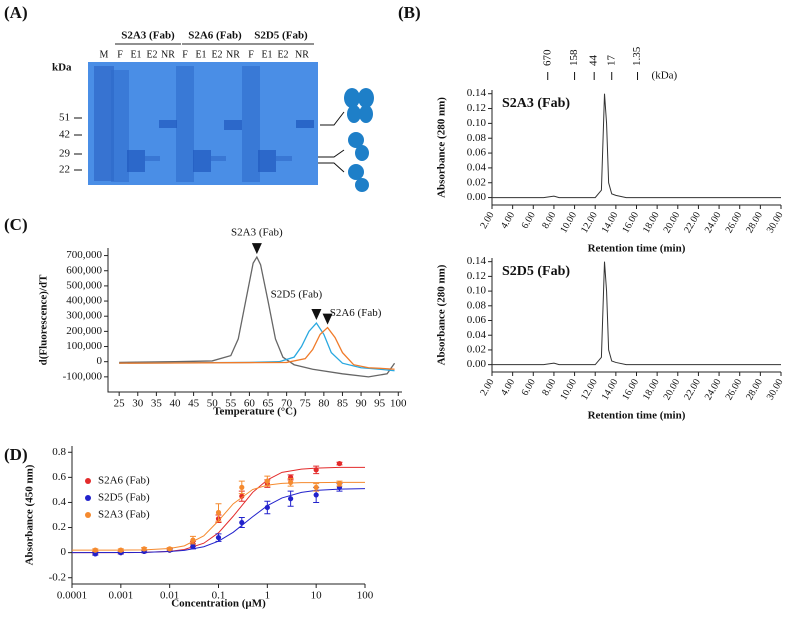 Image resolution: width=793 pixels, height=620 pixels. Describe the element at coordinates (62, 68) in the screenshot. I see `marker-unit: kDa` at that location.